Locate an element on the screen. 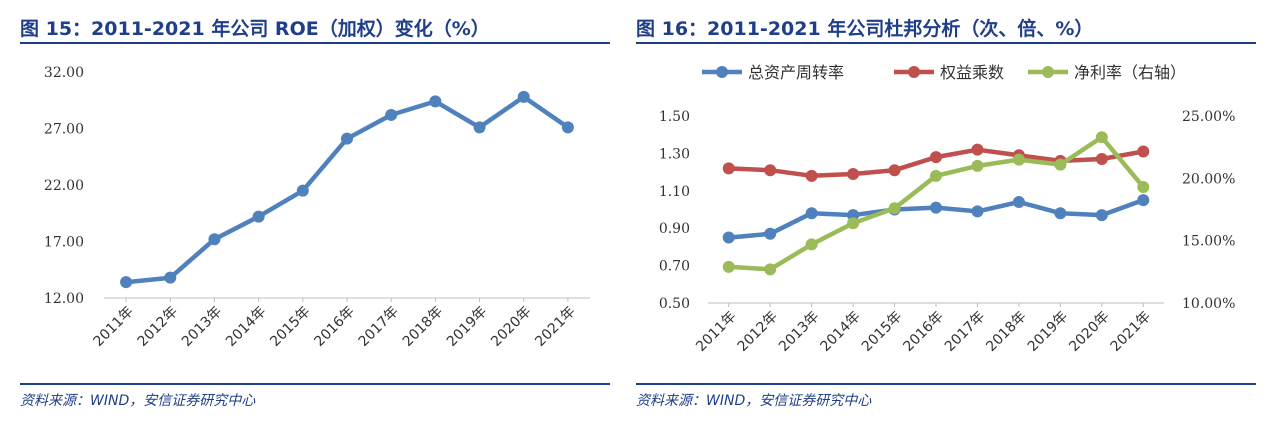  legend-label: 总资产周转率 is located at coordinates (796, 72).